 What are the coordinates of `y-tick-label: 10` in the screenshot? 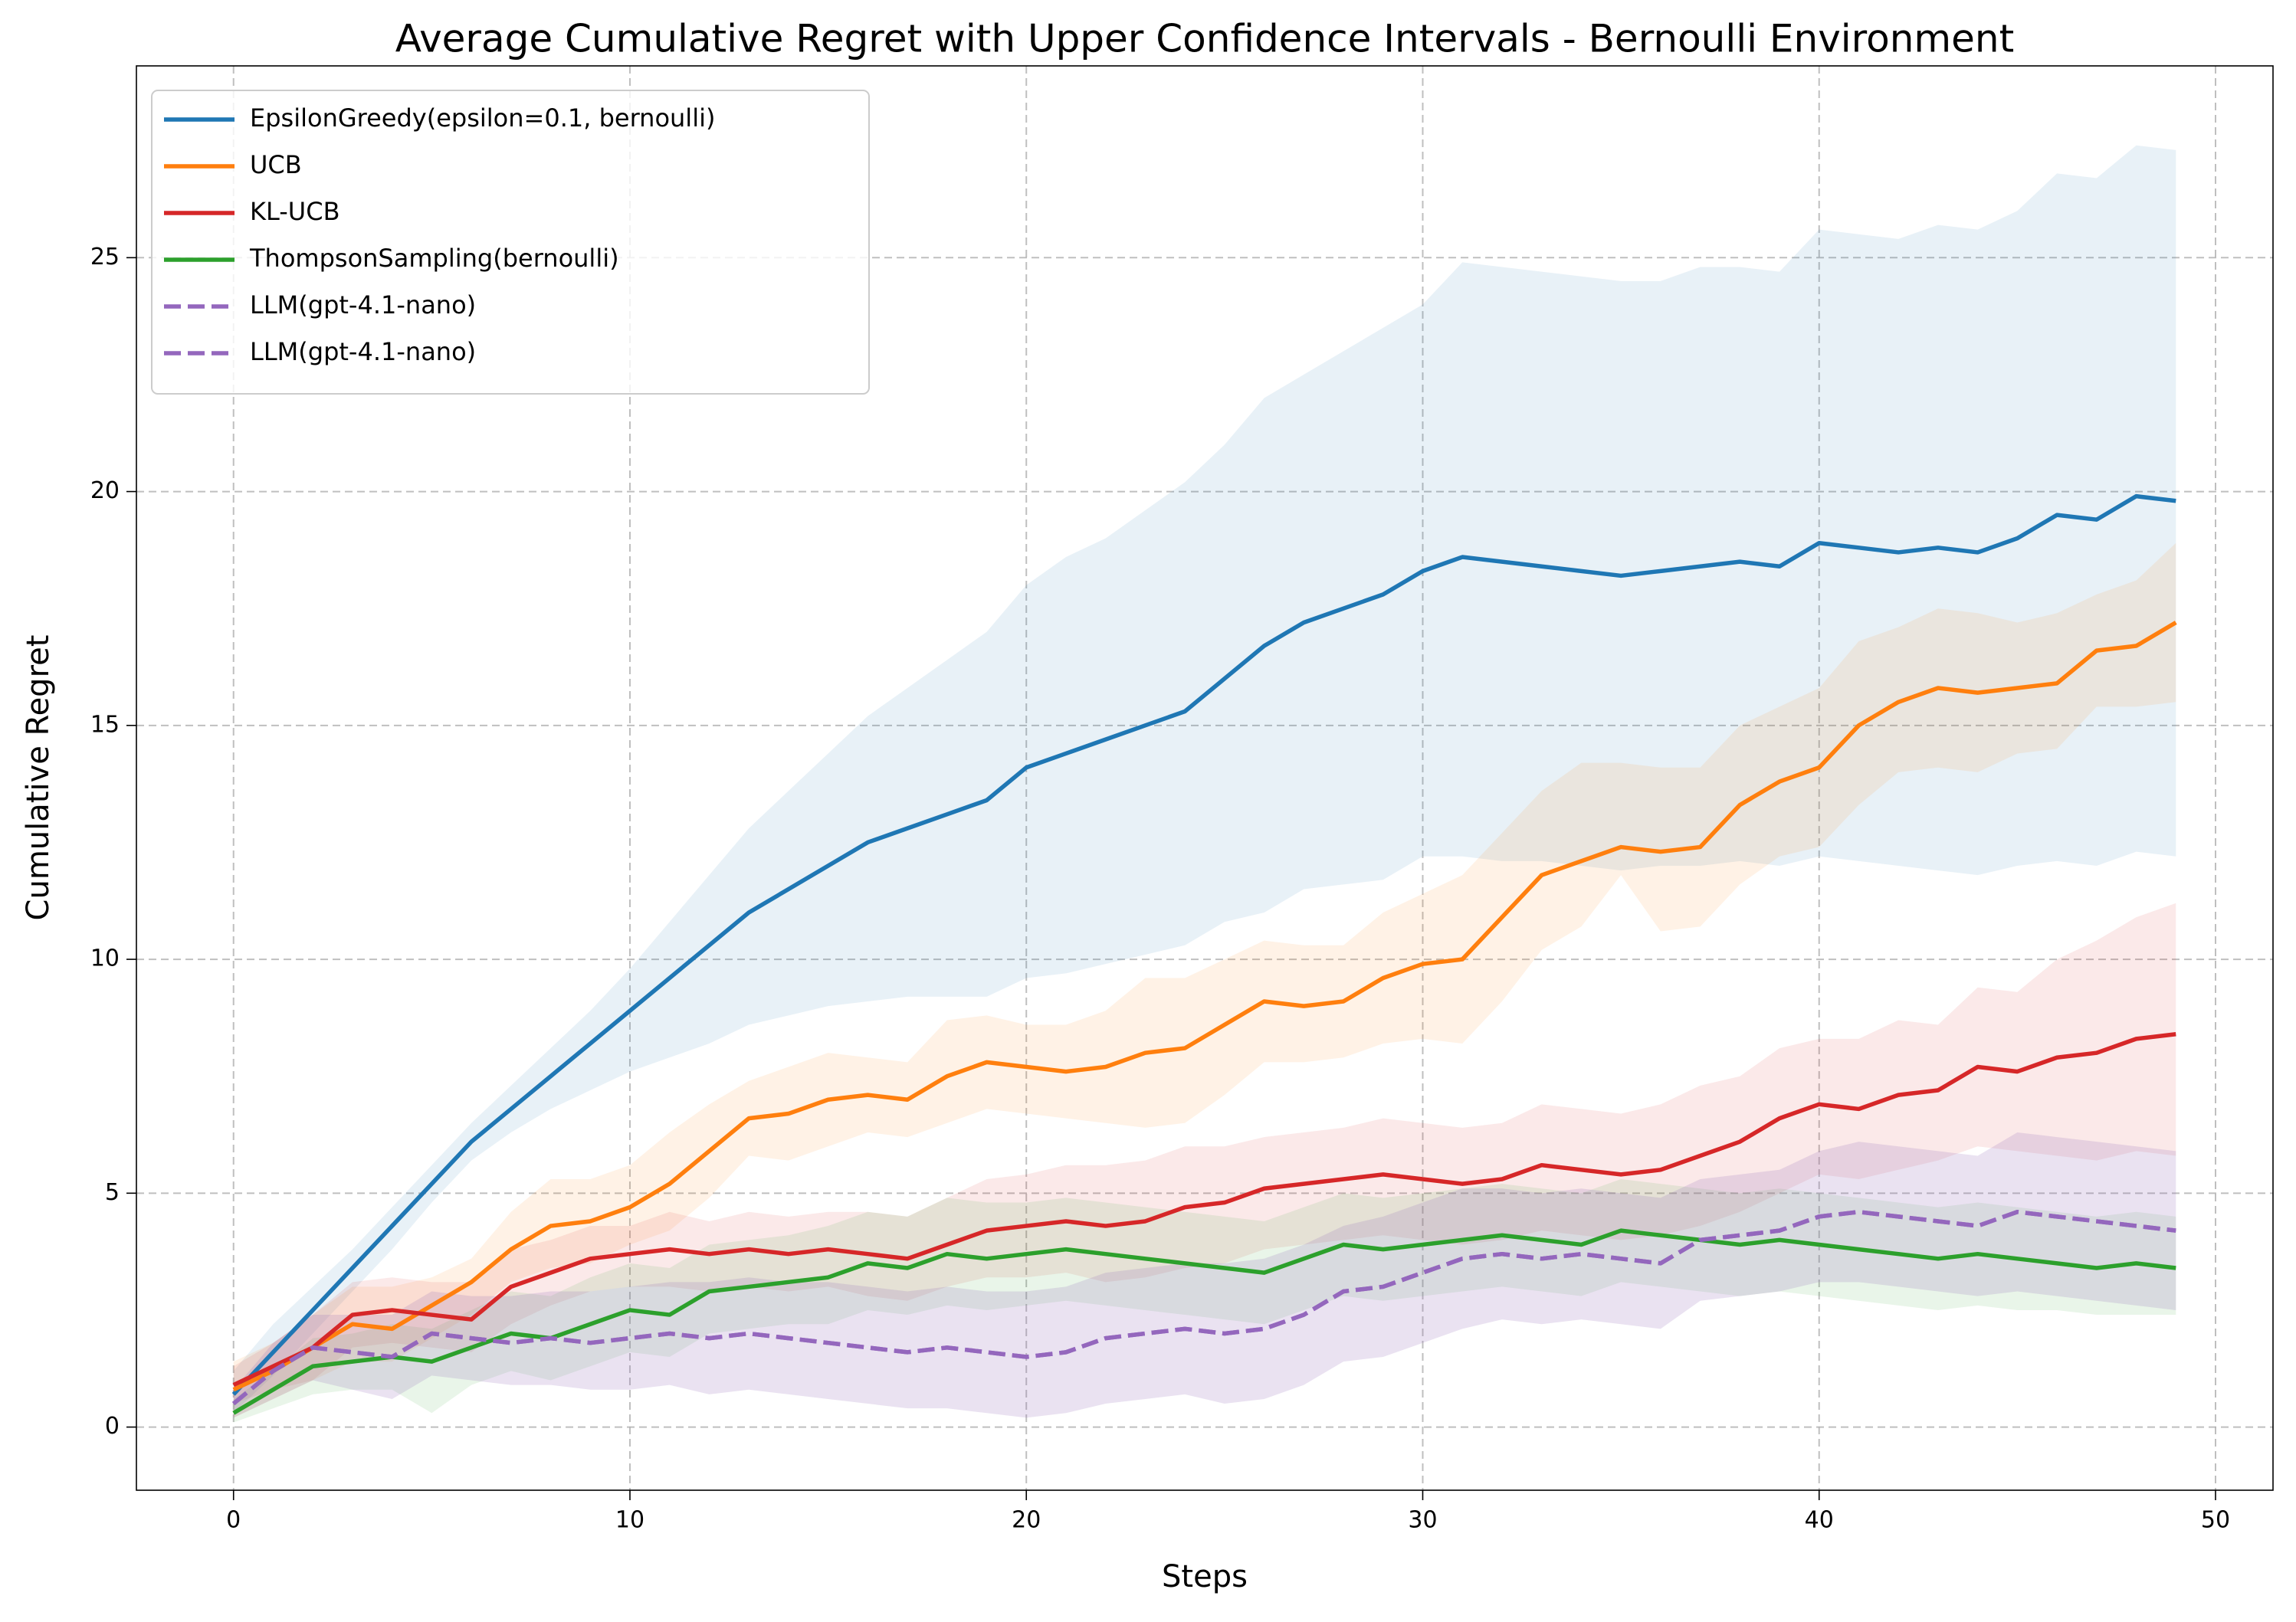 It's located at (105, 958).